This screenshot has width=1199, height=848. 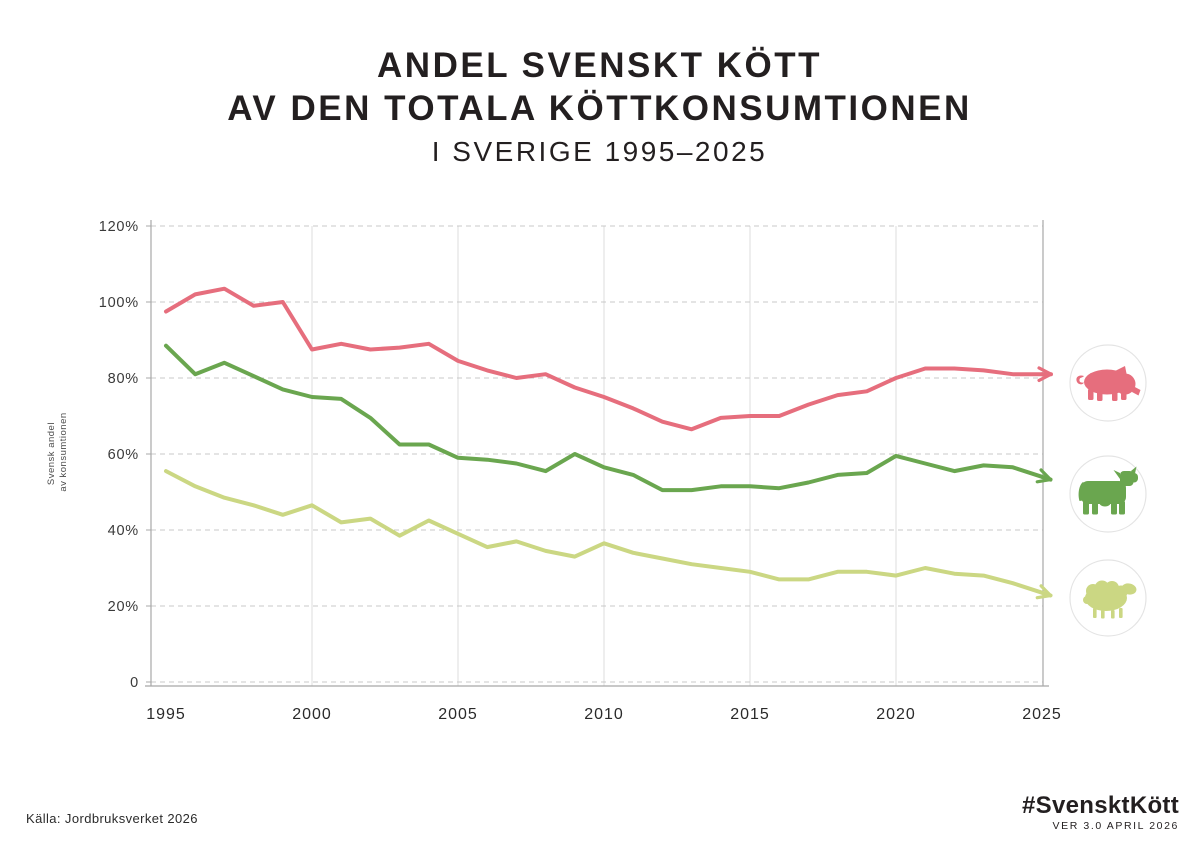 I want to click on legend-icons, so click(x=1108, y=490).